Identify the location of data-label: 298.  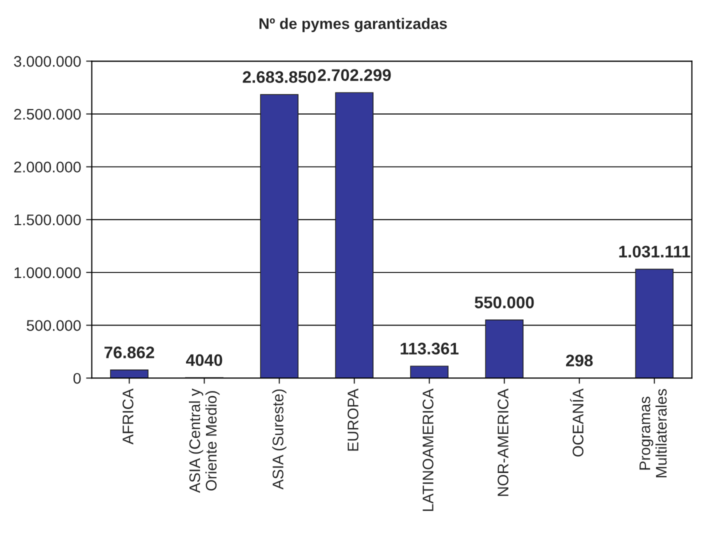
(579, 360).